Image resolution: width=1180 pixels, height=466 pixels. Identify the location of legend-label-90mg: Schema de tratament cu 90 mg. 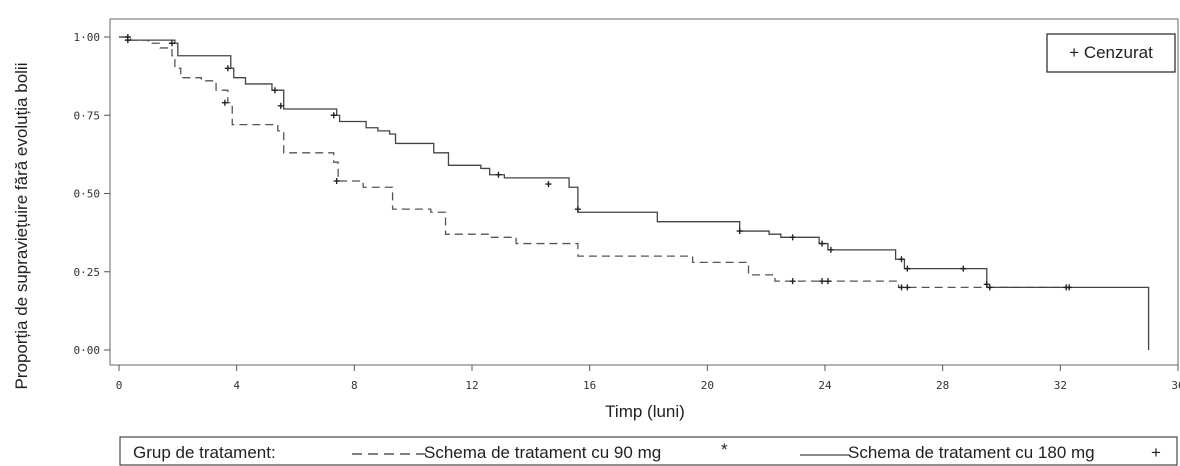
(542, 452).